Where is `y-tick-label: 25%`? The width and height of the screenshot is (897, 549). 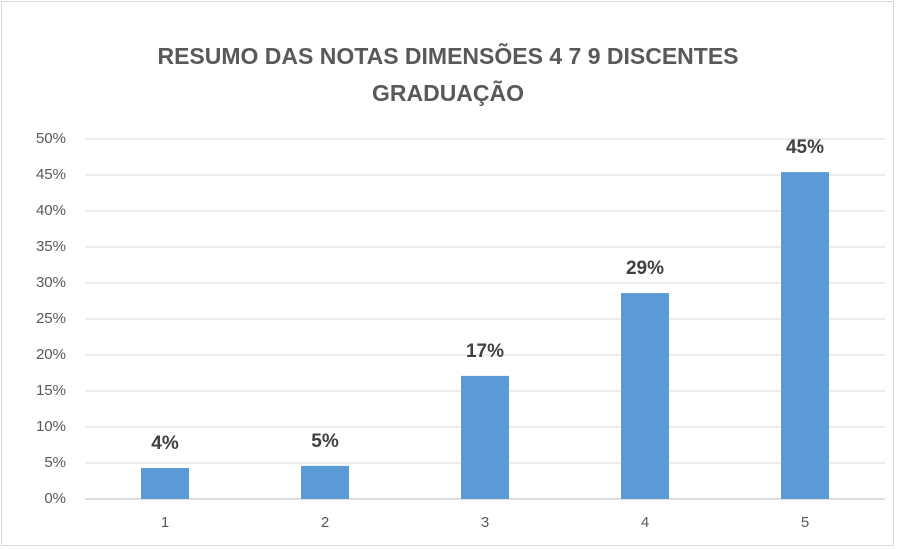 y-tick-label: 25% is located at coordinates (51, 318).